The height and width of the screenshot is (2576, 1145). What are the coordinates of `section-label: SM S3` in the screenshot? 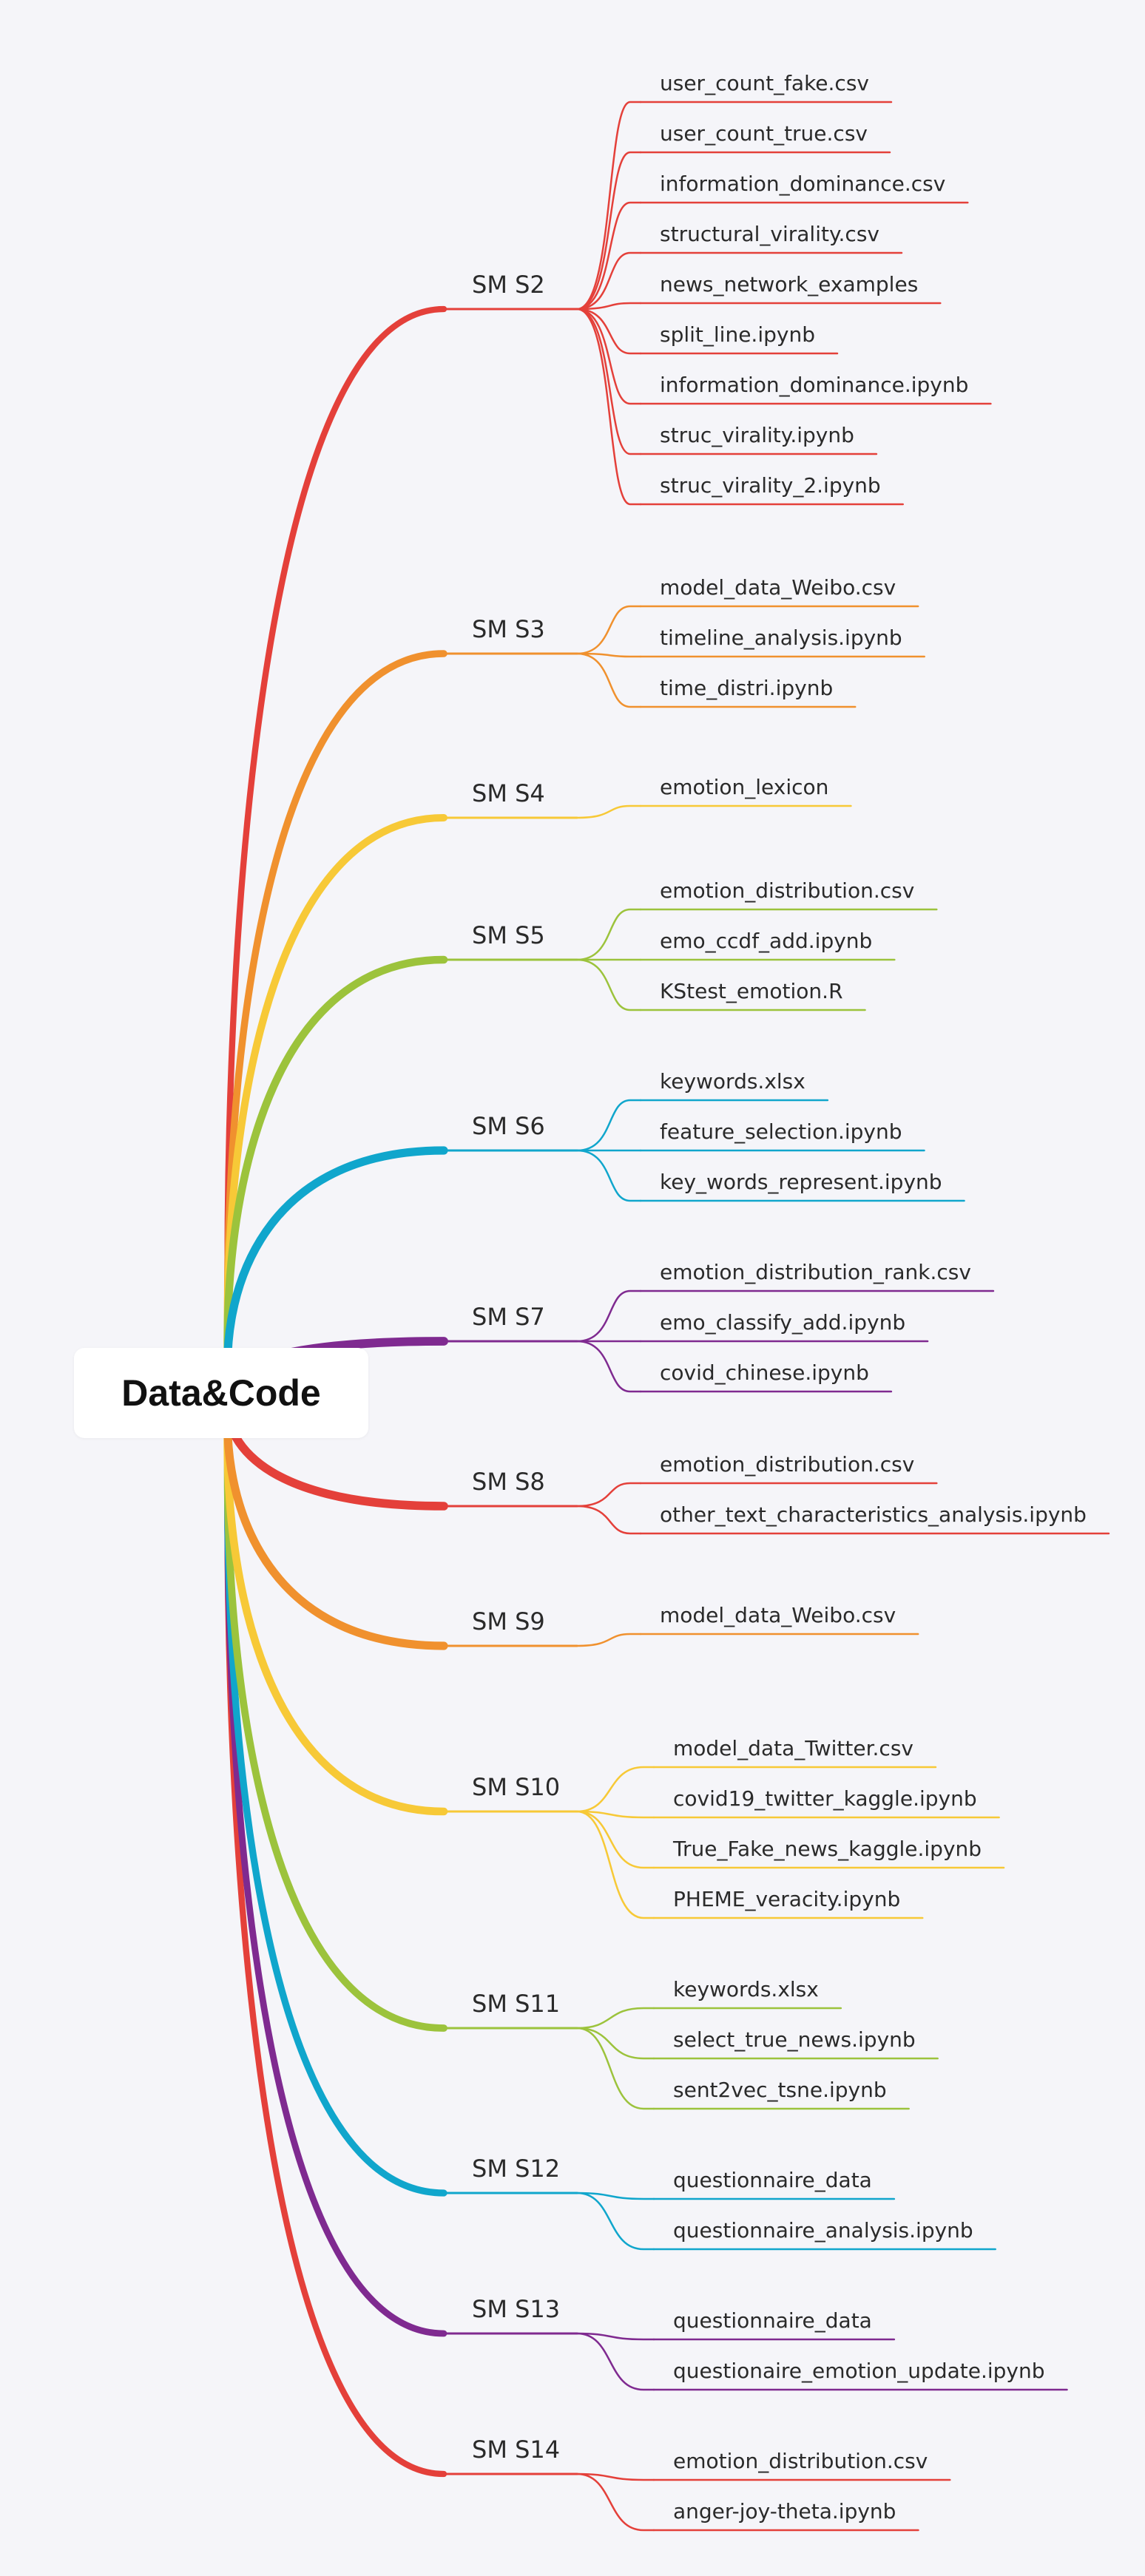 It's located at (508, 629).